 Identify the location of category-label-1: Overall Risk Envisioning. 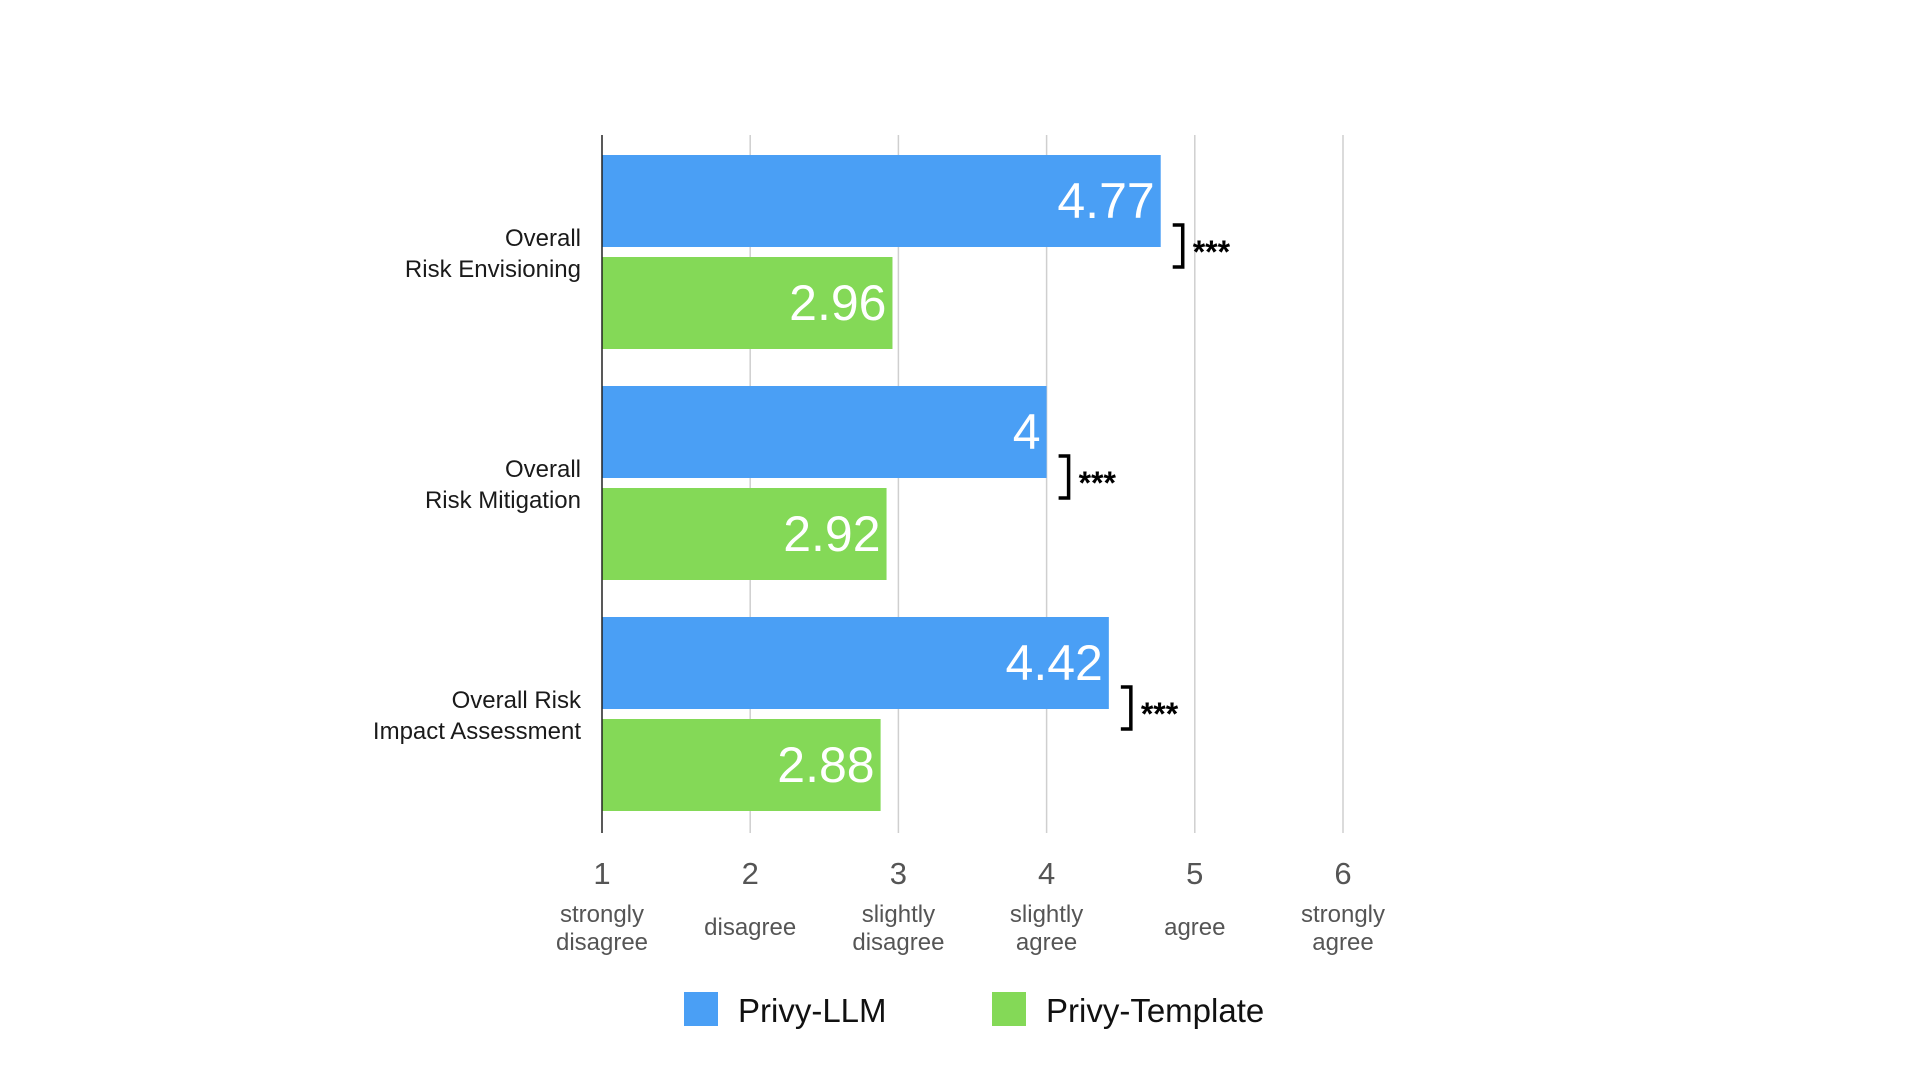
(493, 254).